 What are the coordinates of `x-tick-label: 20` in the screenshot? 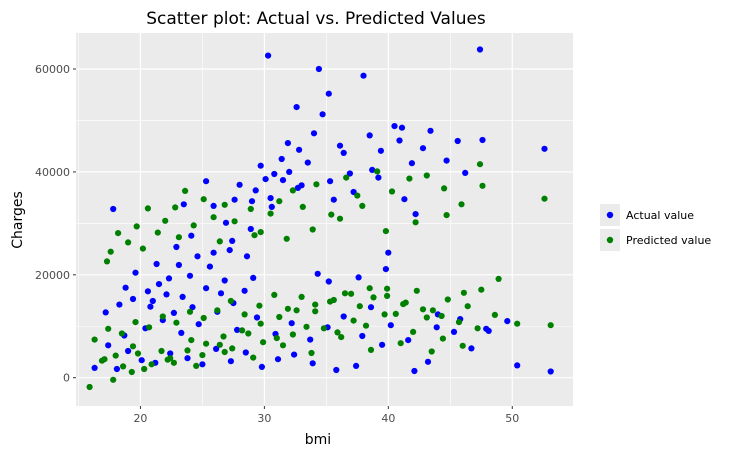 It's located at (140, 418).